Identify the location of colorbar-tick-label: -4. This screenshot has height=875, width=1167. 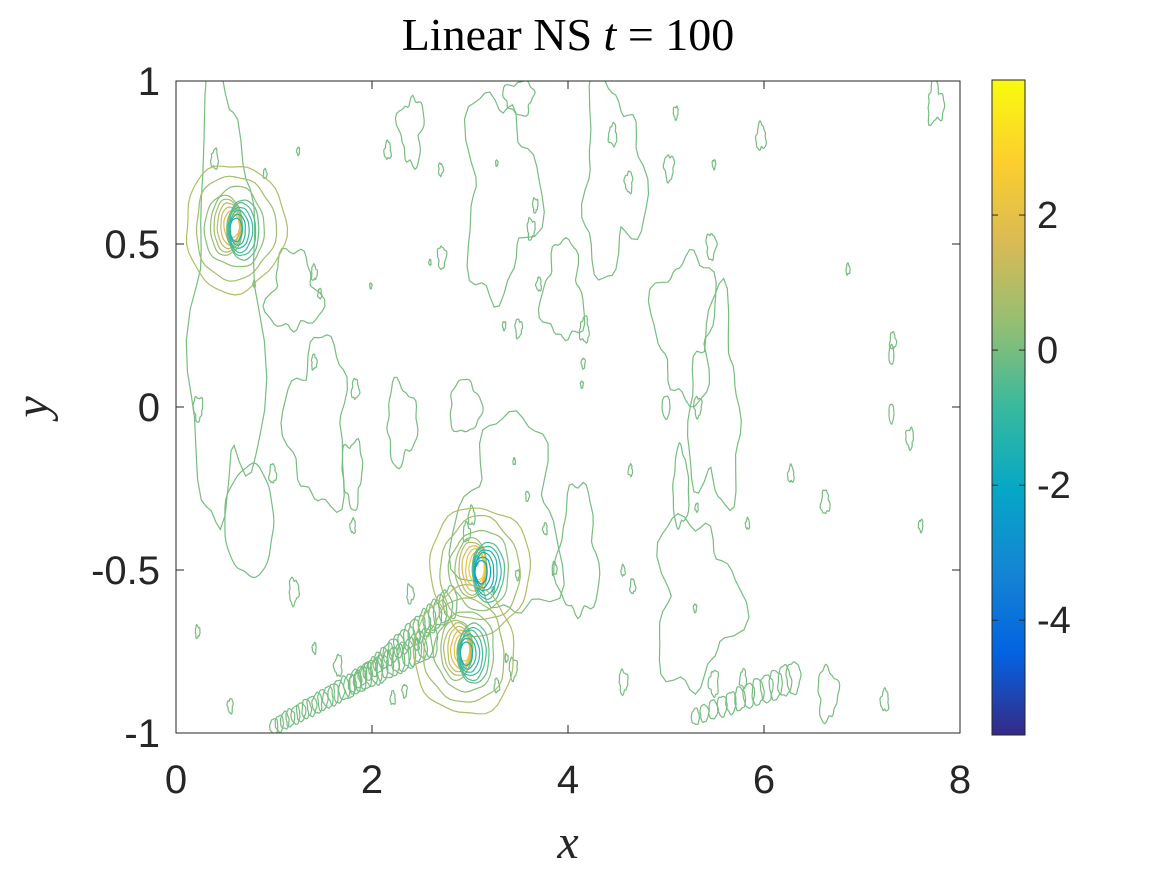
(1054, 621).